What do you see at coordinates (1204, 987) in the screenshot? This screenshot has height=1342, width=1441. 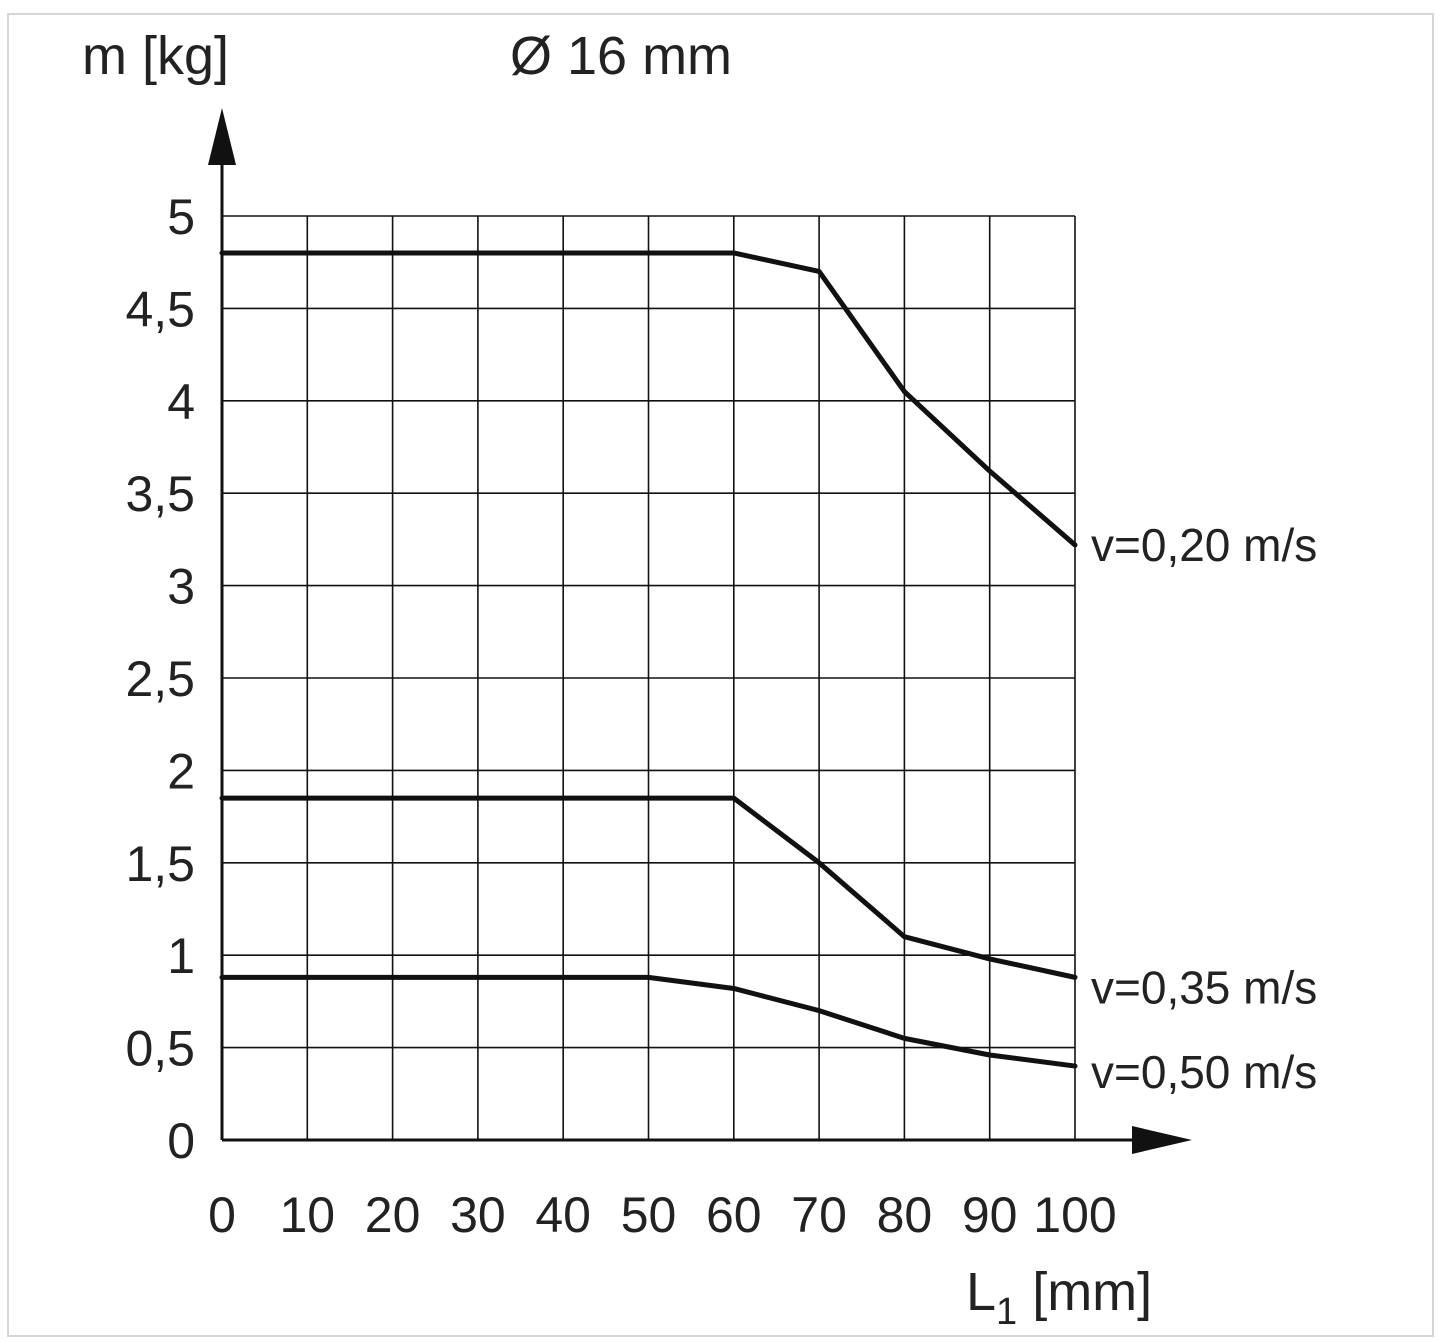 I see `series-label: v=0,35 m/s` at bounding box center [1204, 987].